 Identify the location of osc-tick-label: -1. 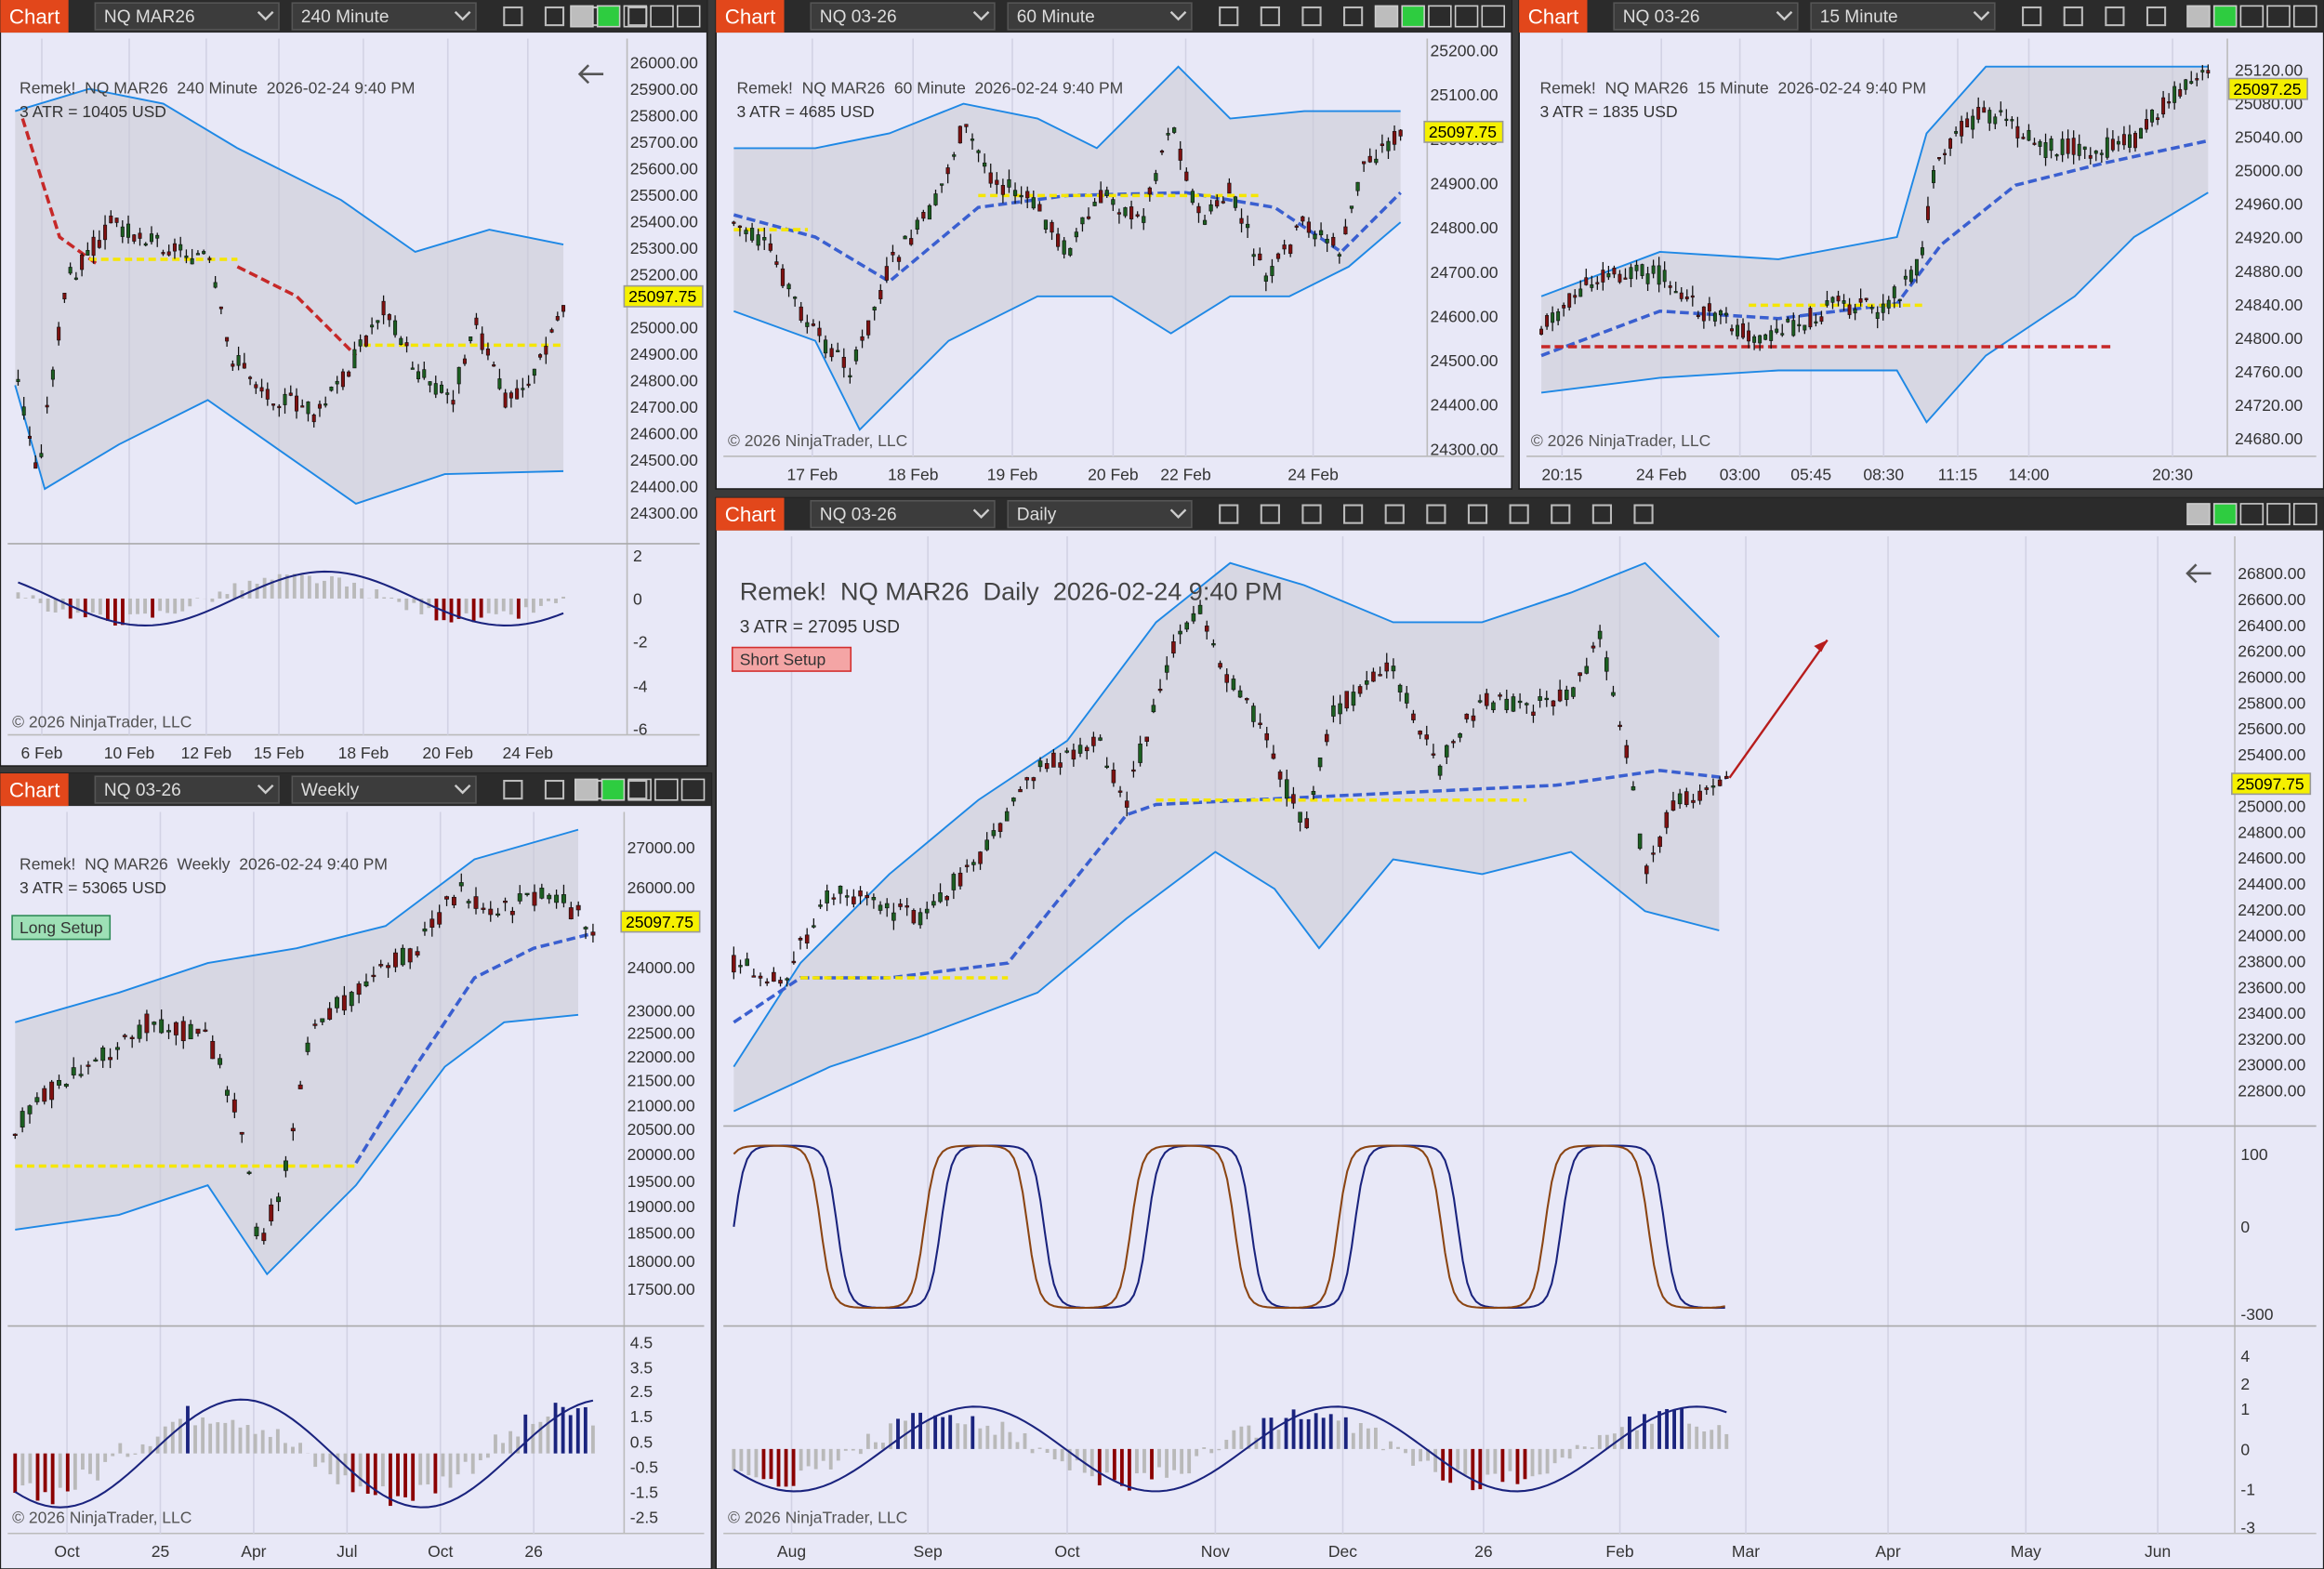
(2247, 1489).